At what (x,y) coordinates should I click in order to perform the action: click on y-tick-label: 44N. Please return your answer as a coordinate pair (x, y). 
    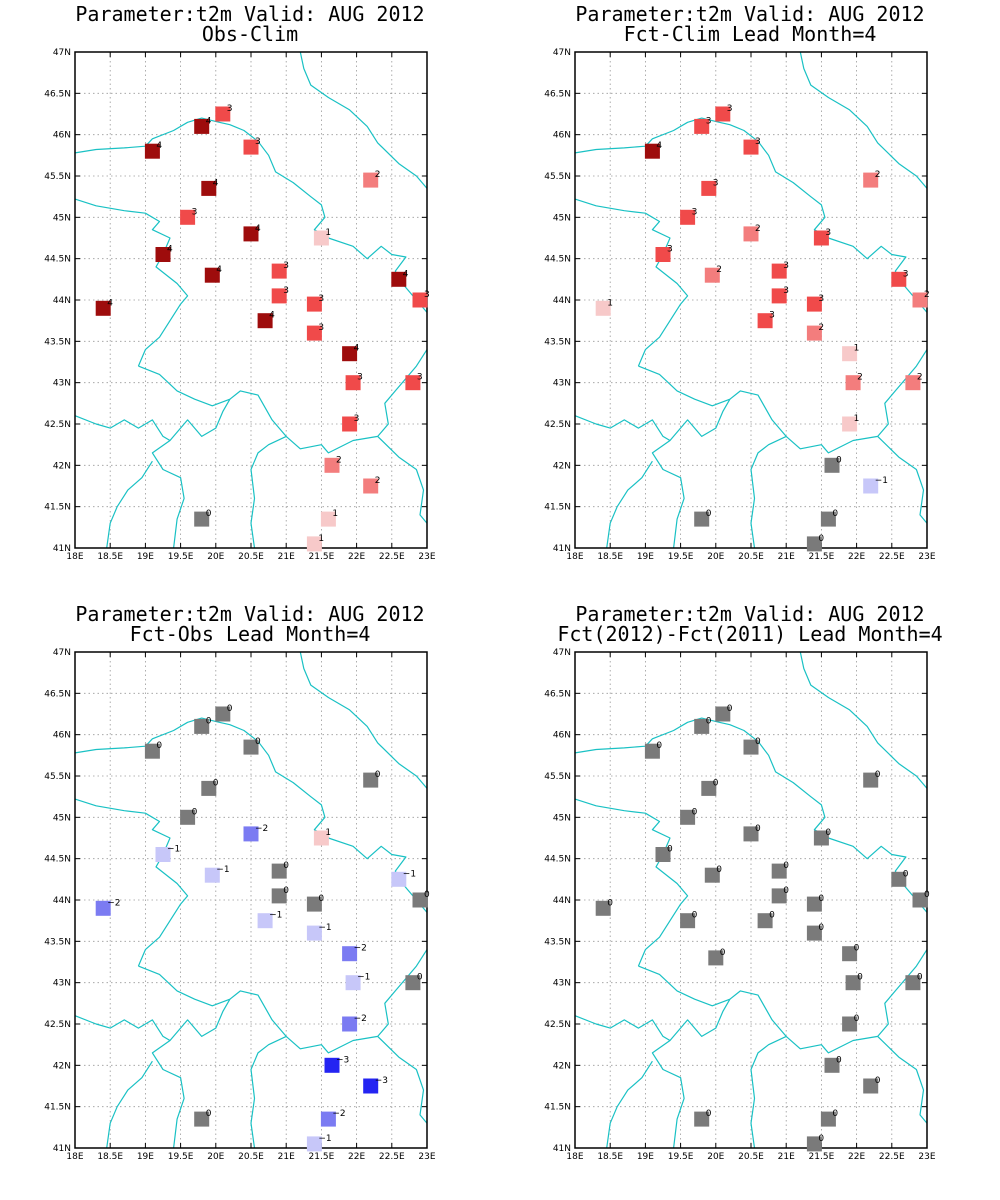
    Looking at the image, I should click on (562, 901).